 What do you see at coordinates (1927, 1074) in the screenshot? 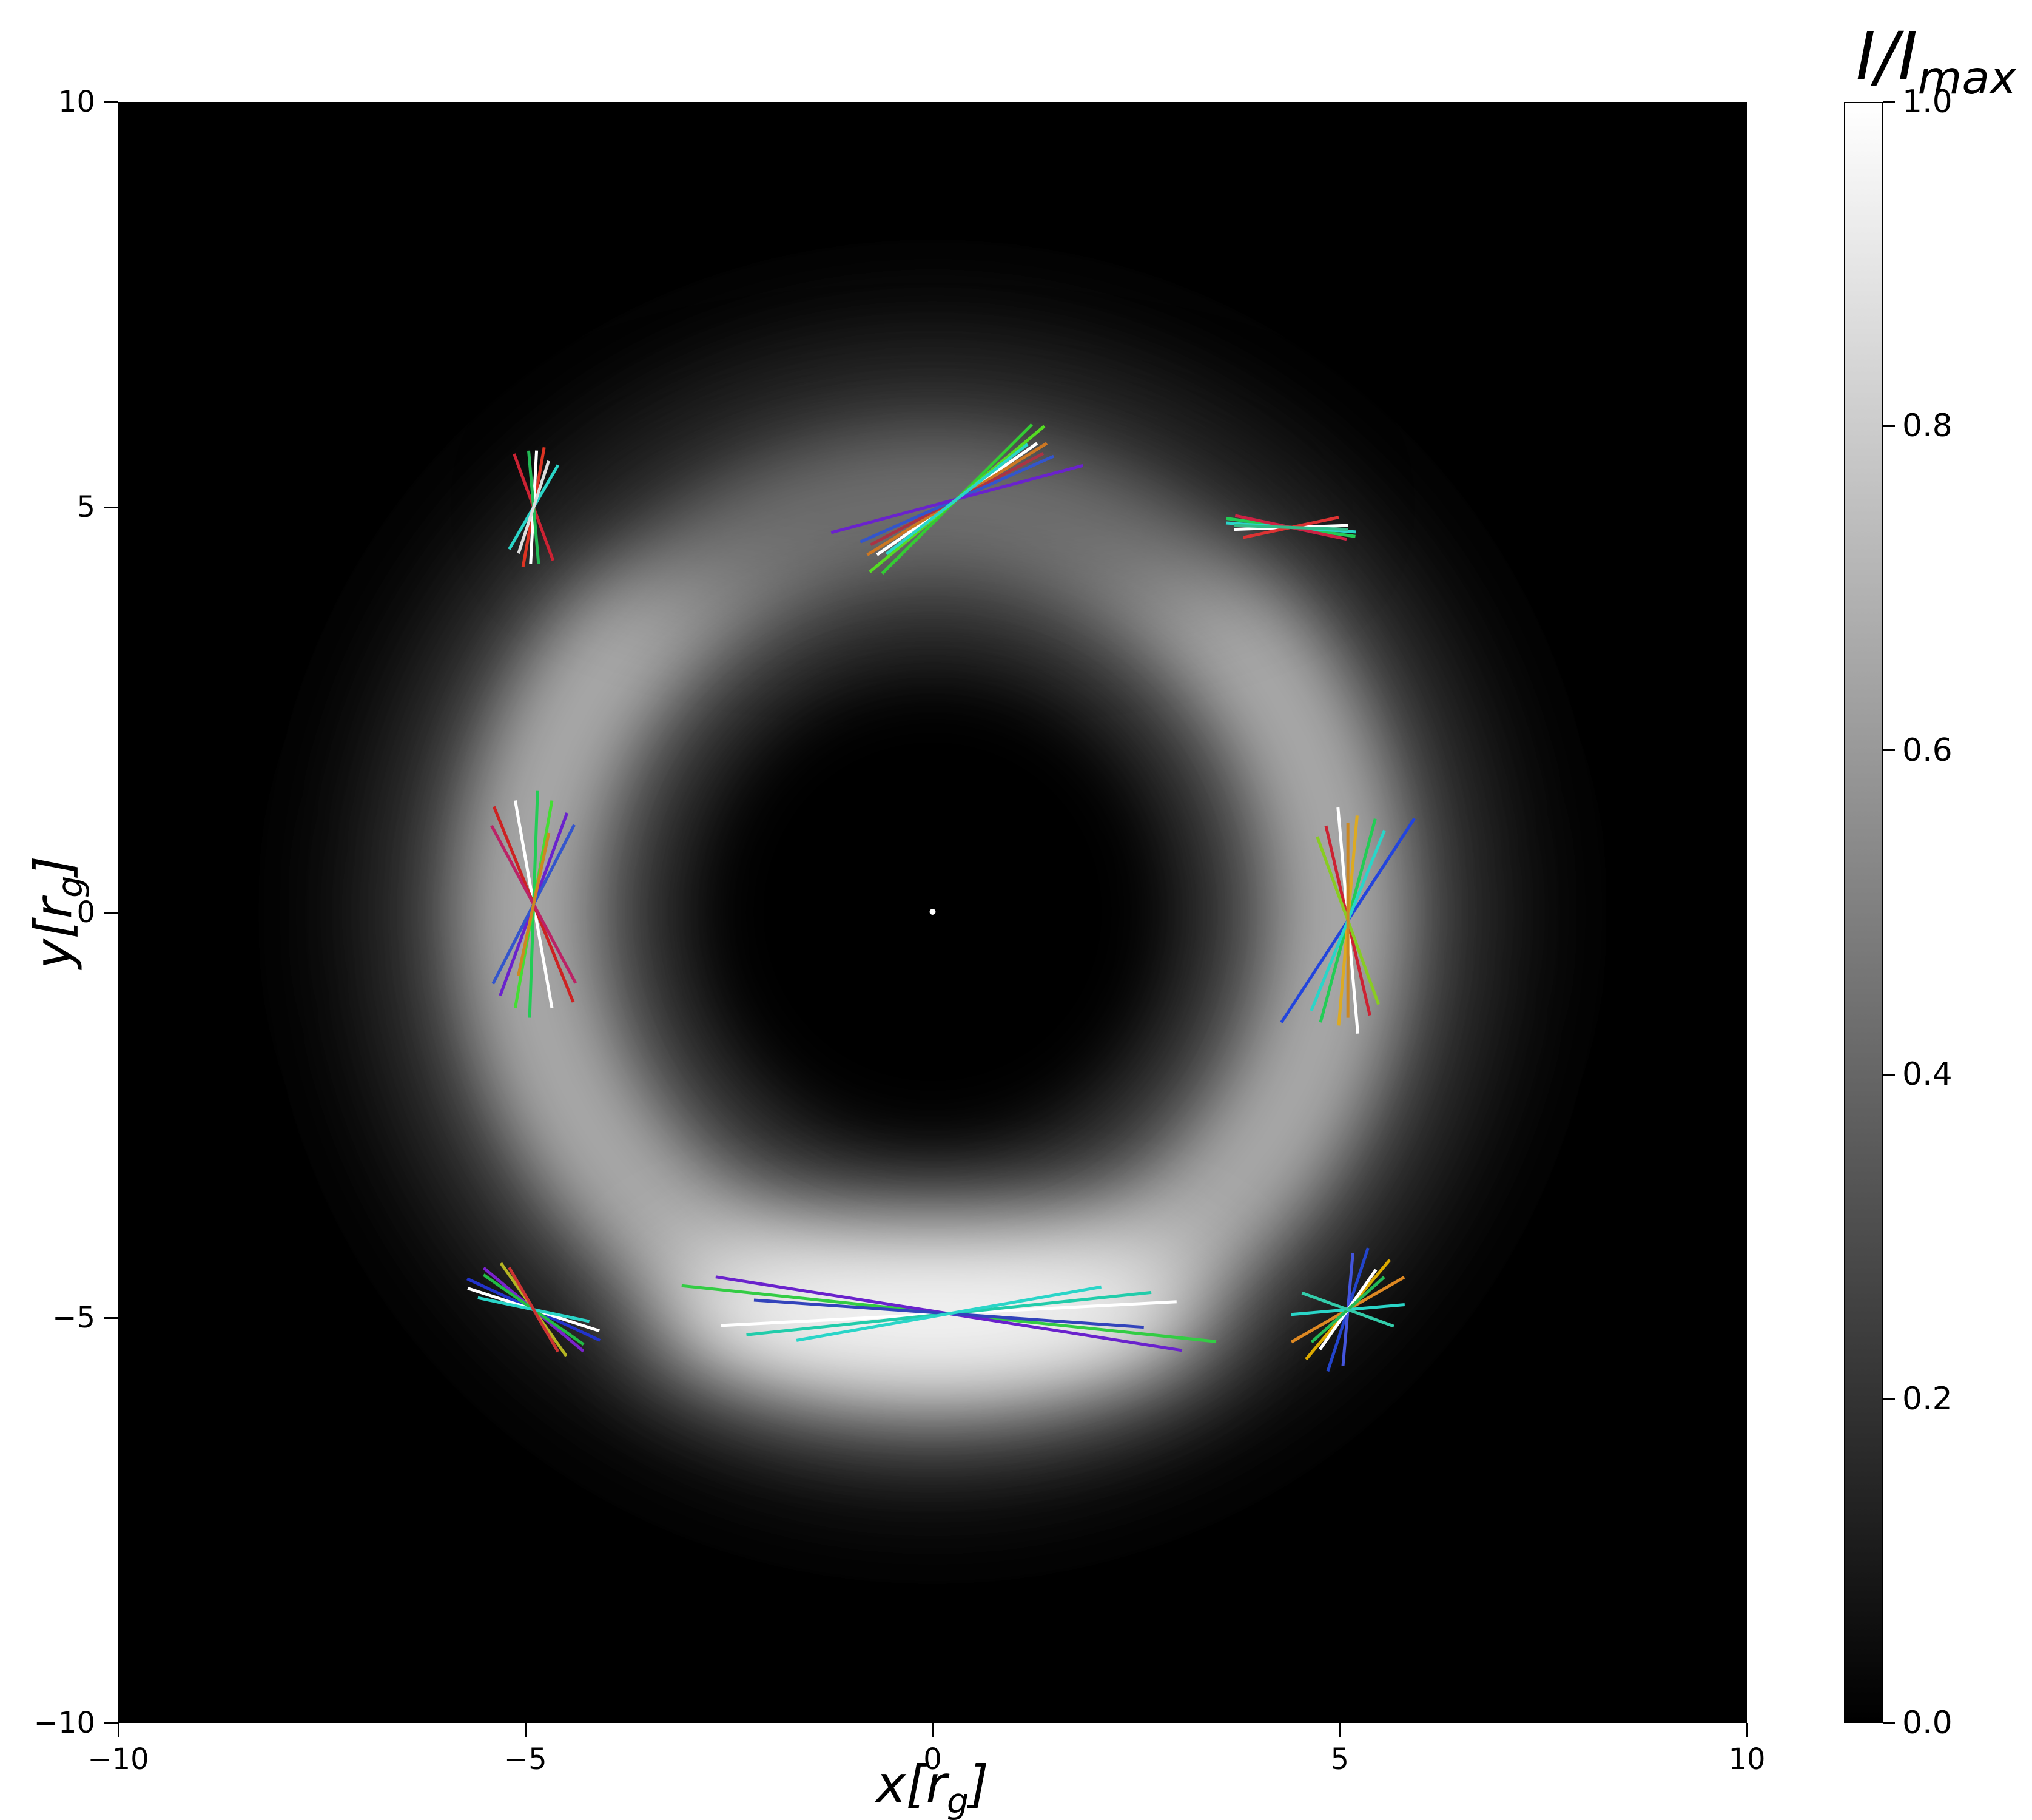
I see `colorbar-tick-label: 0.4` at bounding box center [1927, 1074].